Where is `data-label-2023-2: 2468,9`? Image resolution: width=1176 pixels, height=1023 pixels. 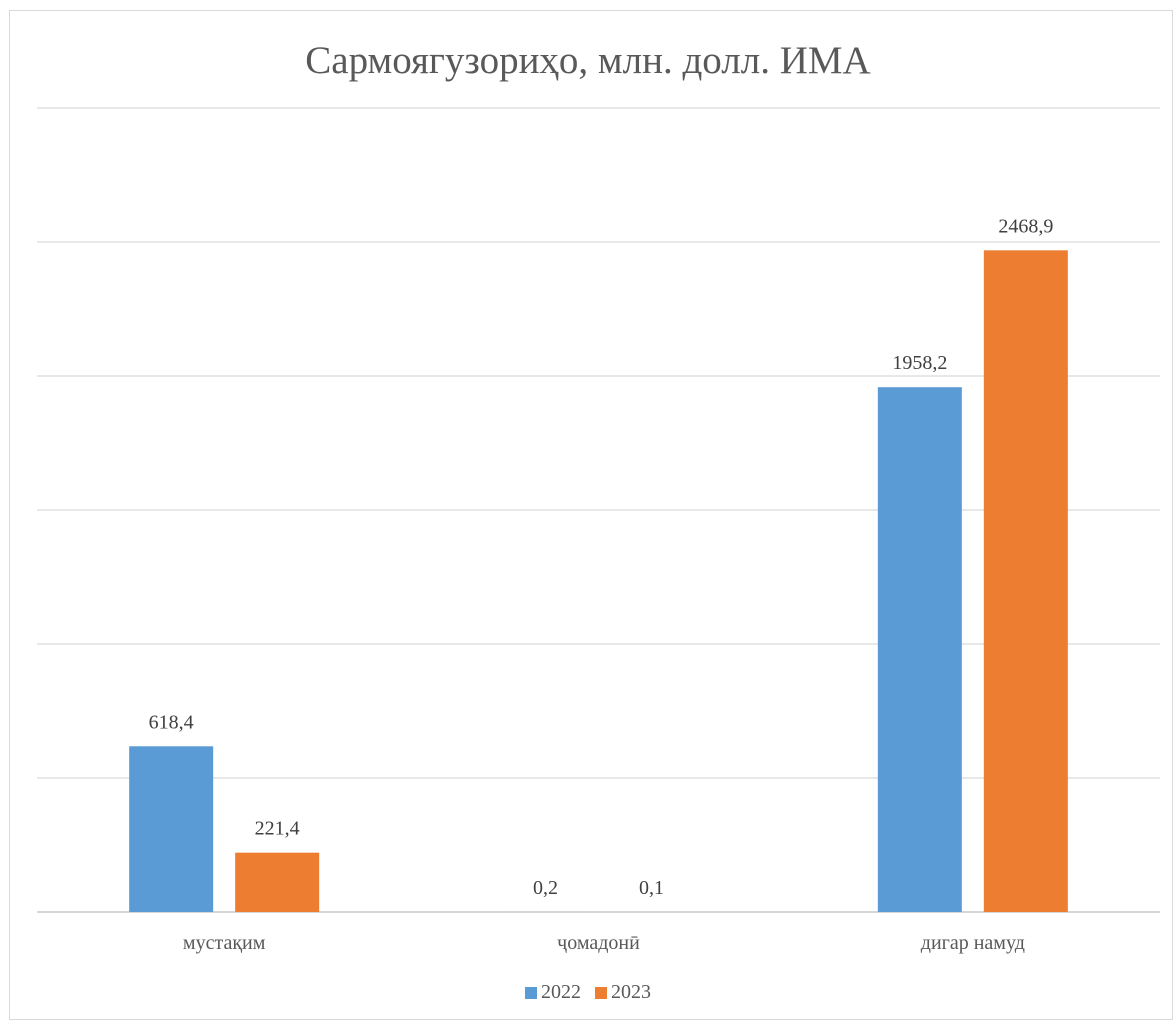 data-label-2023-2: 2468,9 is located at coordinates (1025, 226).